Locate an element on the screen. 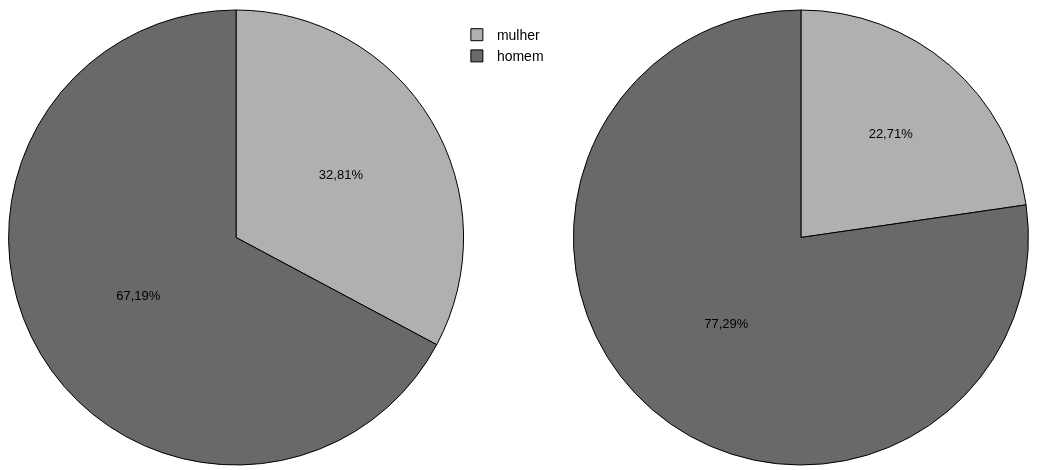  data-label: 77,29% is located at coordinates (726, 324).